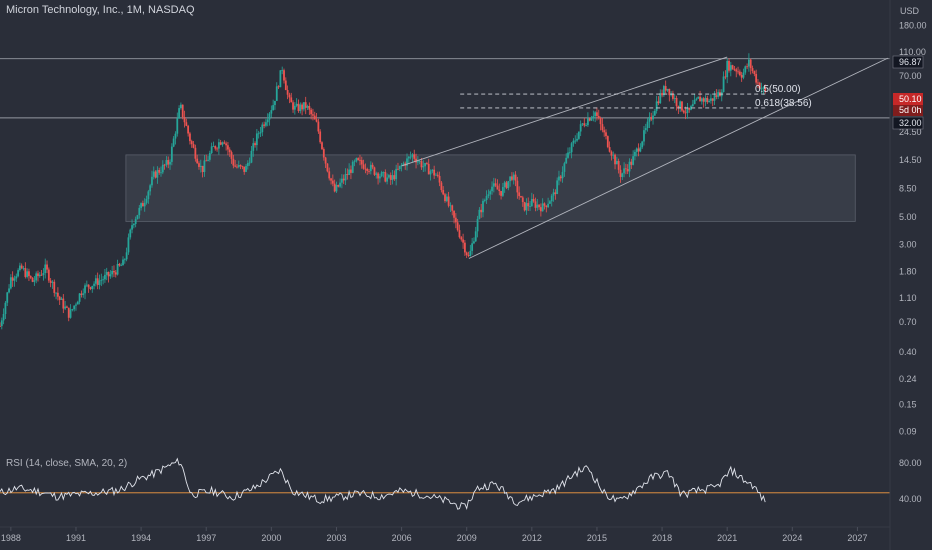 The height and width of the screenshot is (550, 932). Describe the element at coordinates (913, 26) in the screenshot. I see `price-tick-0: 180.00` at that location.